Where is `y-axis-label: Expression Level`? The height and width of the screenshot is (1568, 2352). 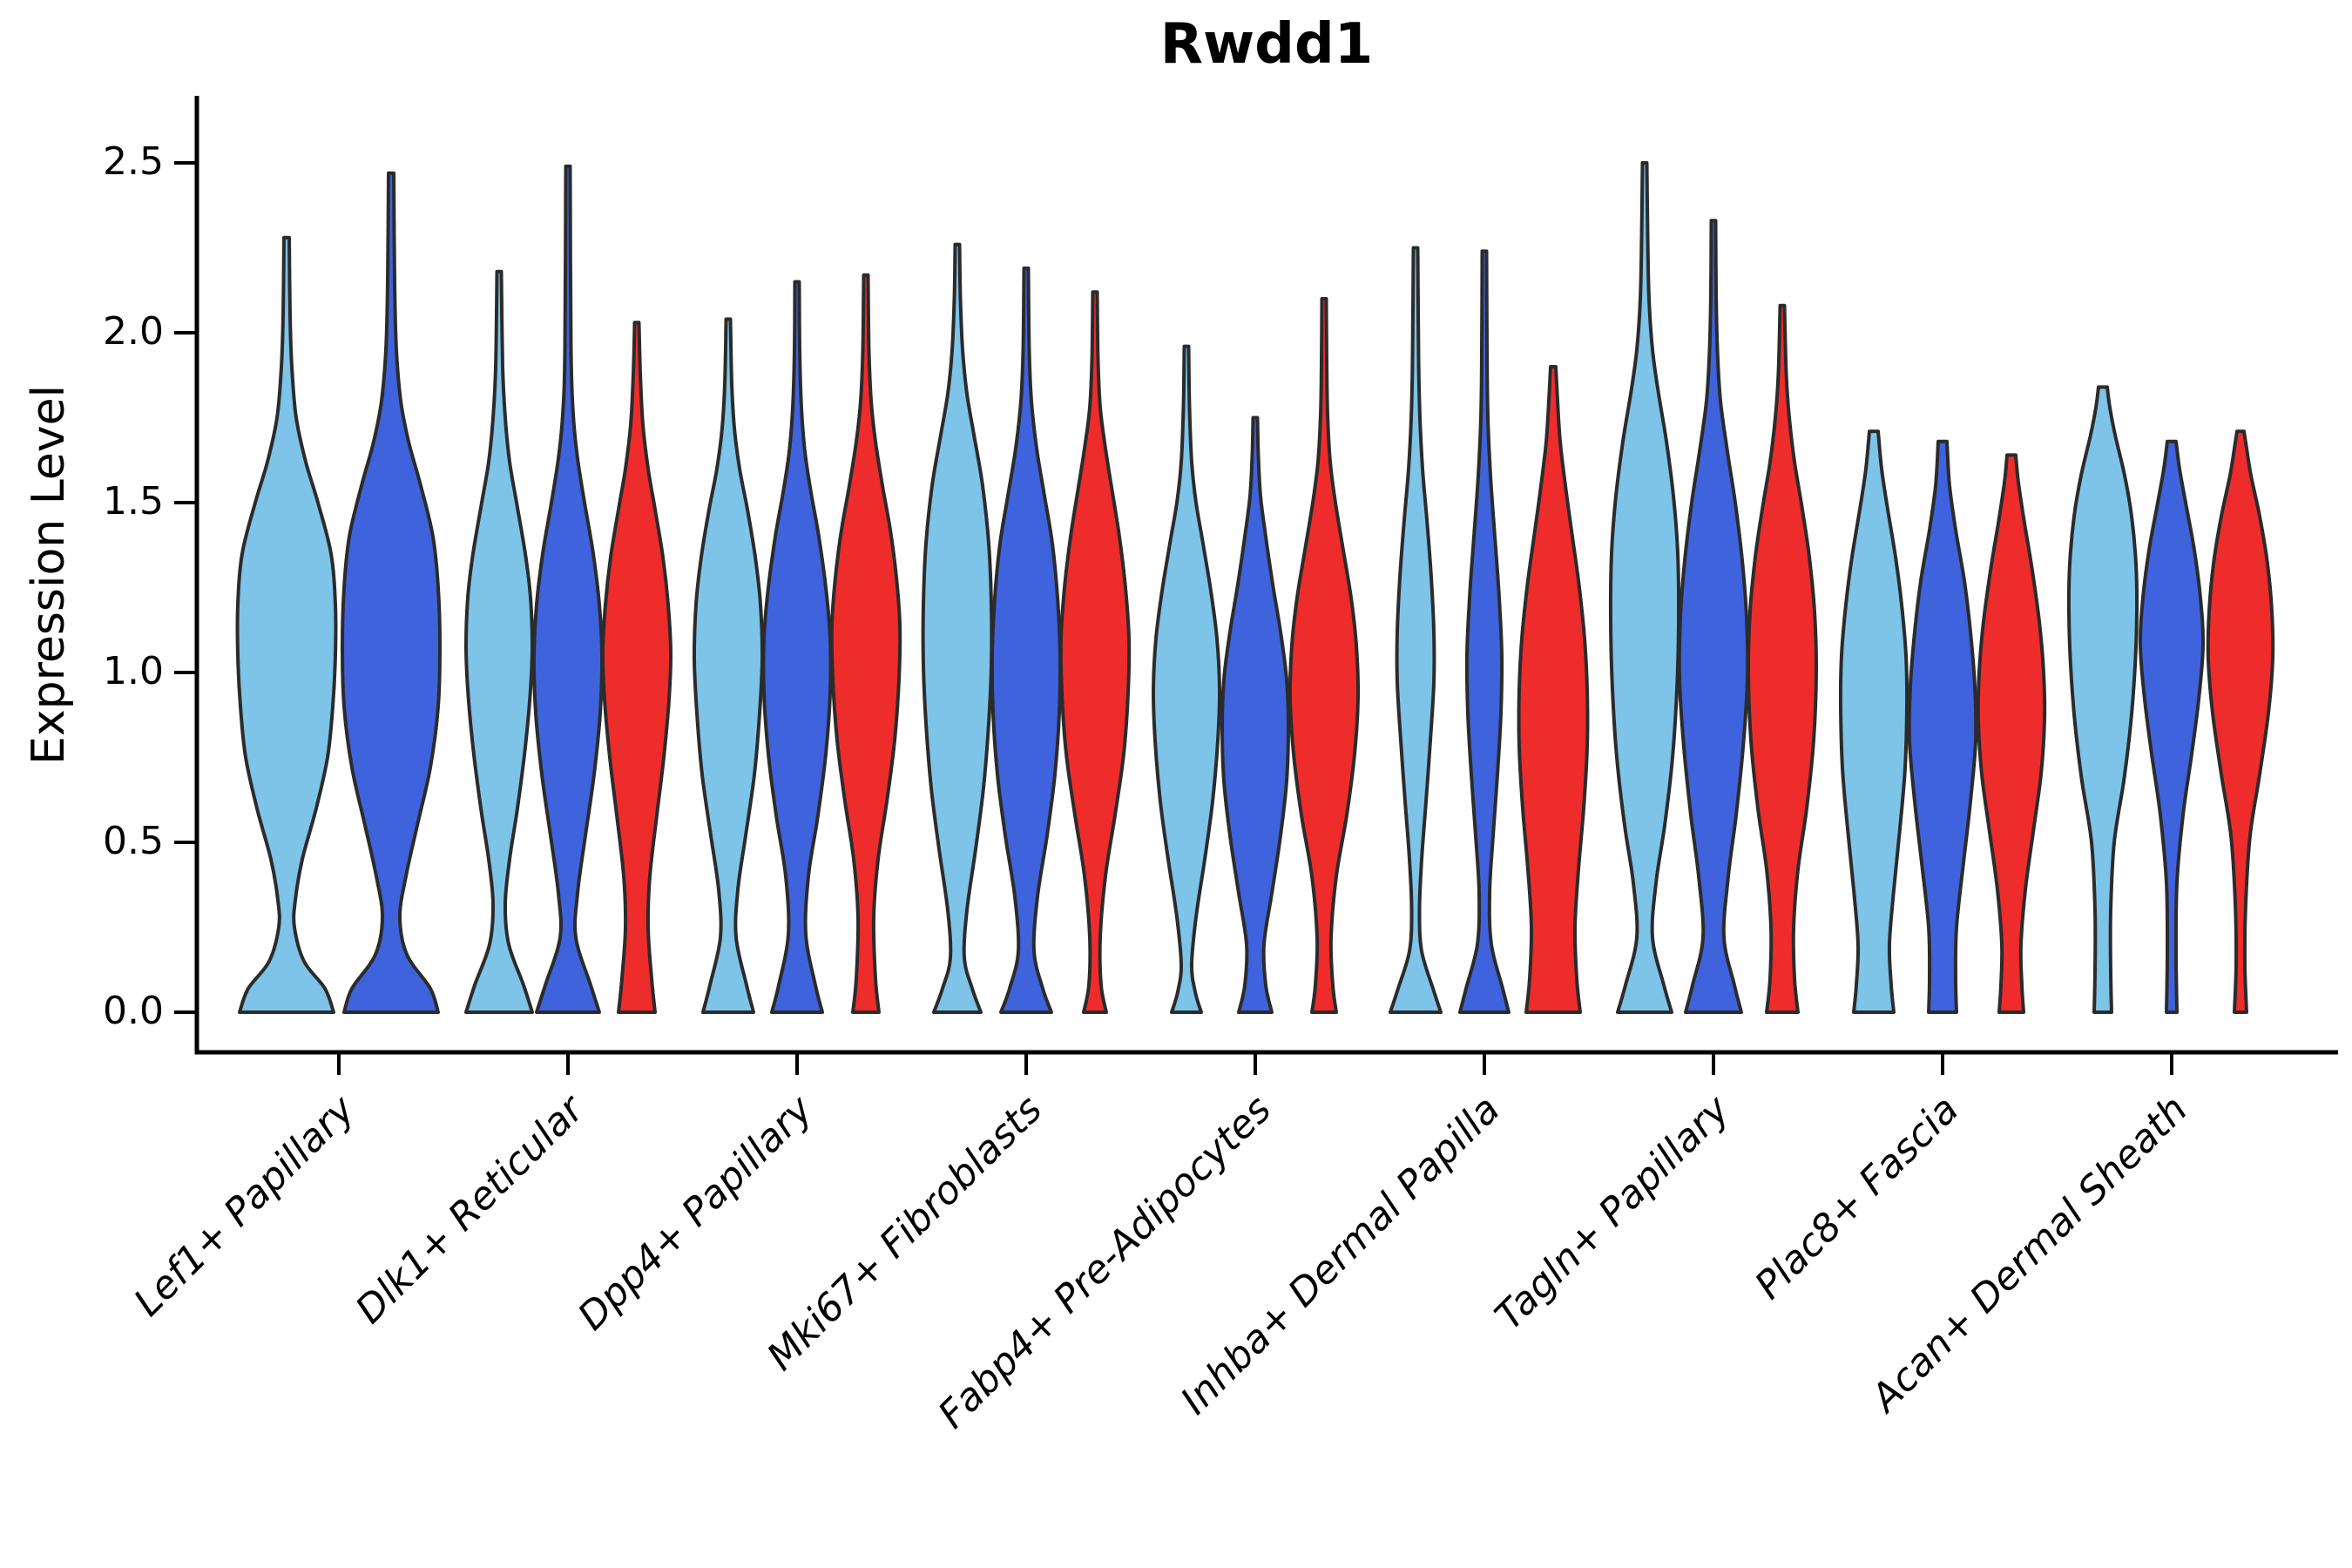
y-axis-label: Expression Level is located at coordinates (49, 575).